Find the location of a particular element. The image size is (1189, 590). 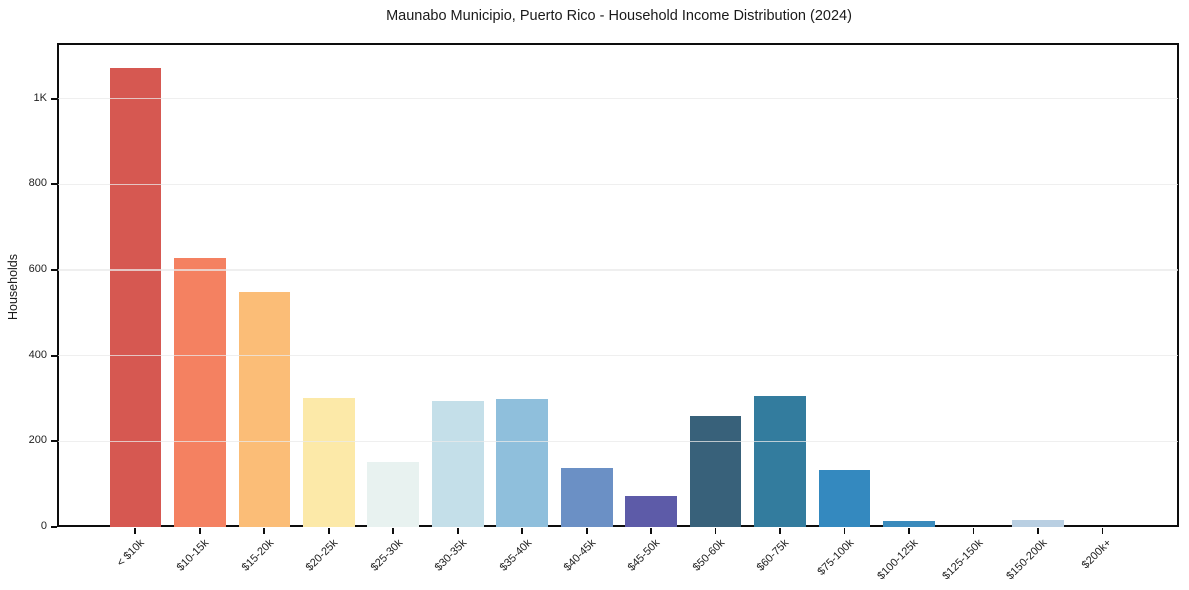

x-tick-label: $75-100k is located at coordinates (836, 557).